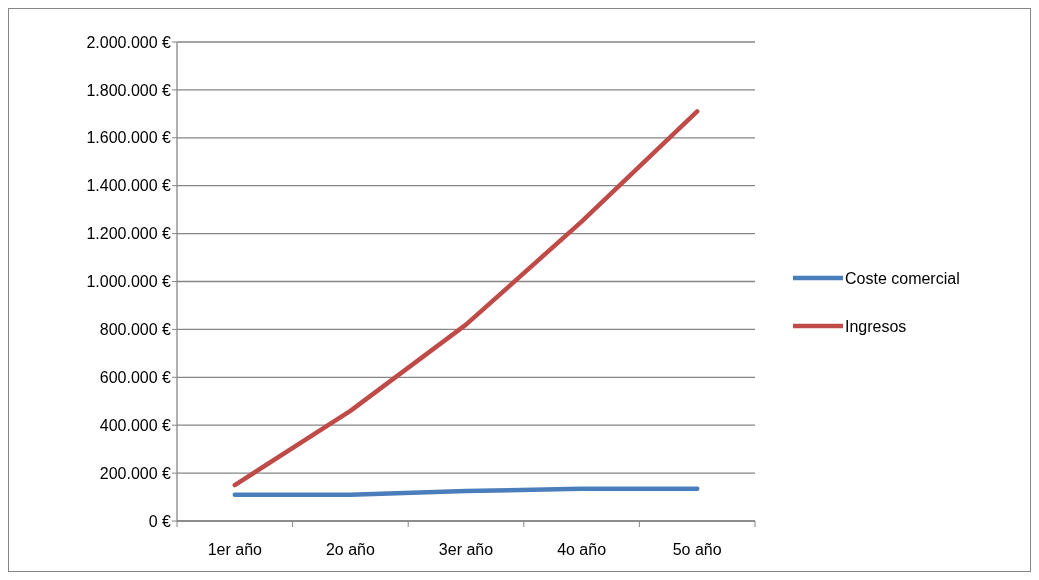 The width and height of the screenshot is (1039, 580). I want to click on y-tick-label: 600.000 €, so click(135, 377).